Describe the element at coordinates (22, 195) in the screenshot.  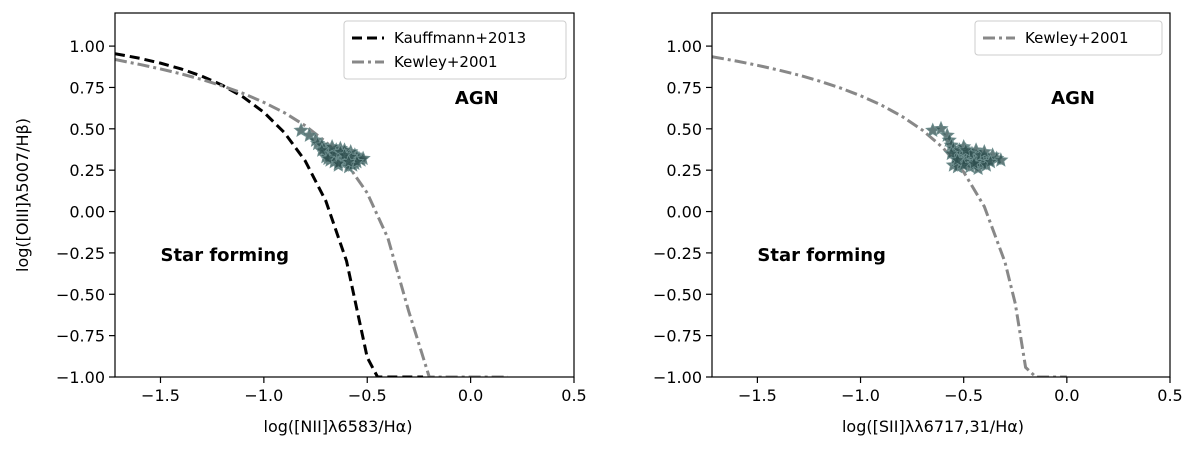
I see `y-axis-title: log([OIII]λ5007/Hβ)` at that location.